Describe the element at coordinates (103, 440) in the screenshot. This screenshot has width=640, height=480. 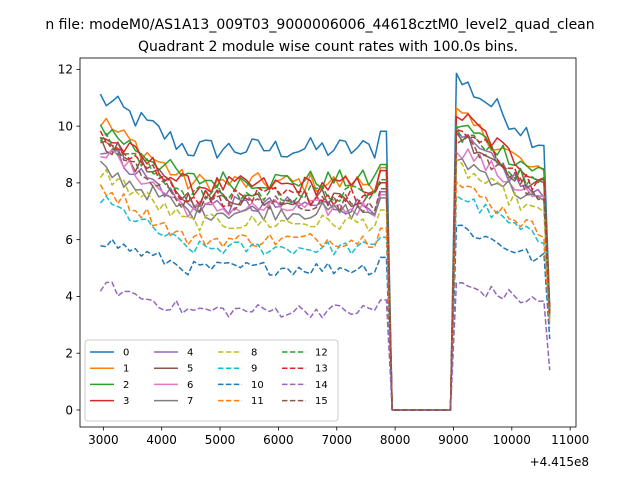
I see `x-tick-label: 3000` at that location.